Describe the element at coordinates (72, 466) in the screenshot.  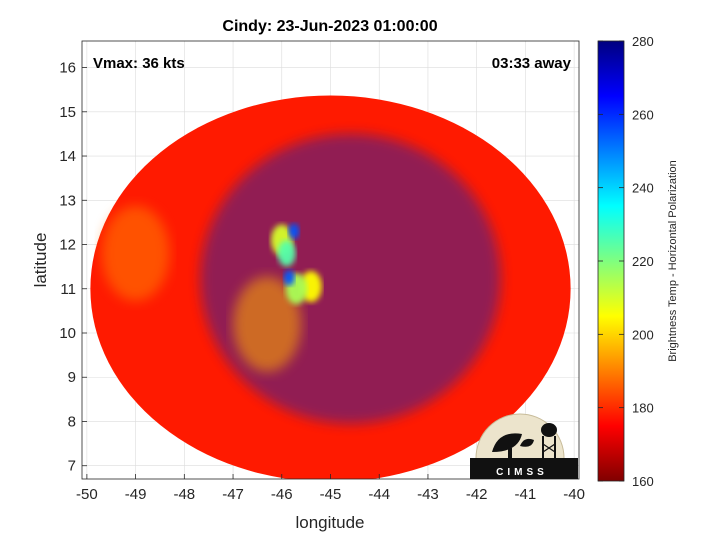
I see `y-tick-label: 7` at that location.